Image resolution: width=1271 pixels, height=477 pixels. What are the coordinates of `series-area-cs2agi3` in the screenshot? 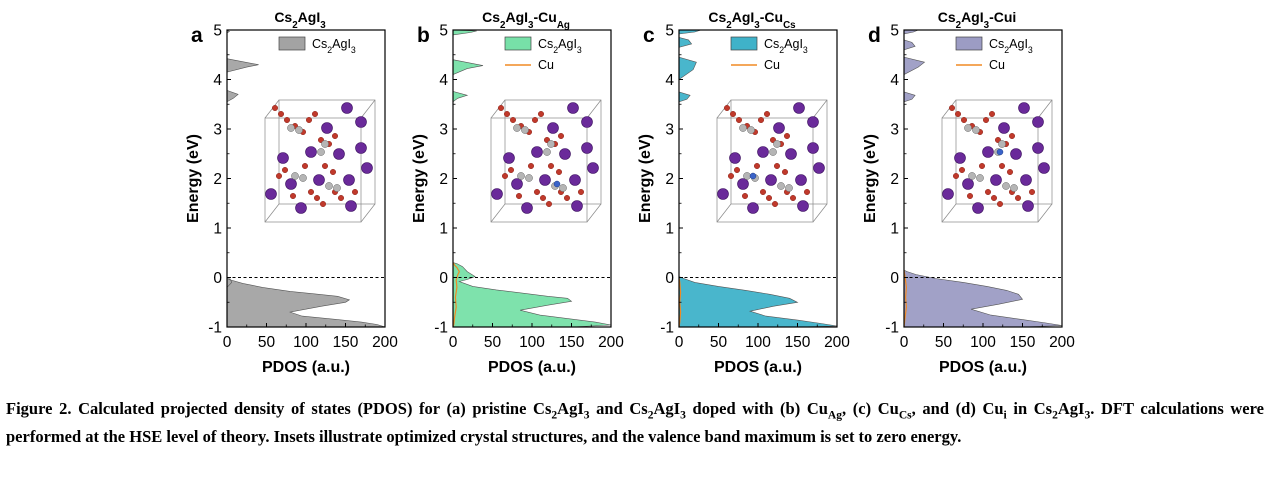 It's located at (306, 178).